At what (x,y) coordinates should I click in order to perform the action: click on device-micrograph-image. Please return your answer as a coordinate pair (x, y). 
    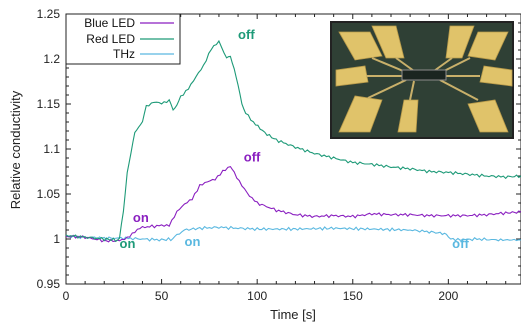
    Looking at the image, I should click on (422, 80).